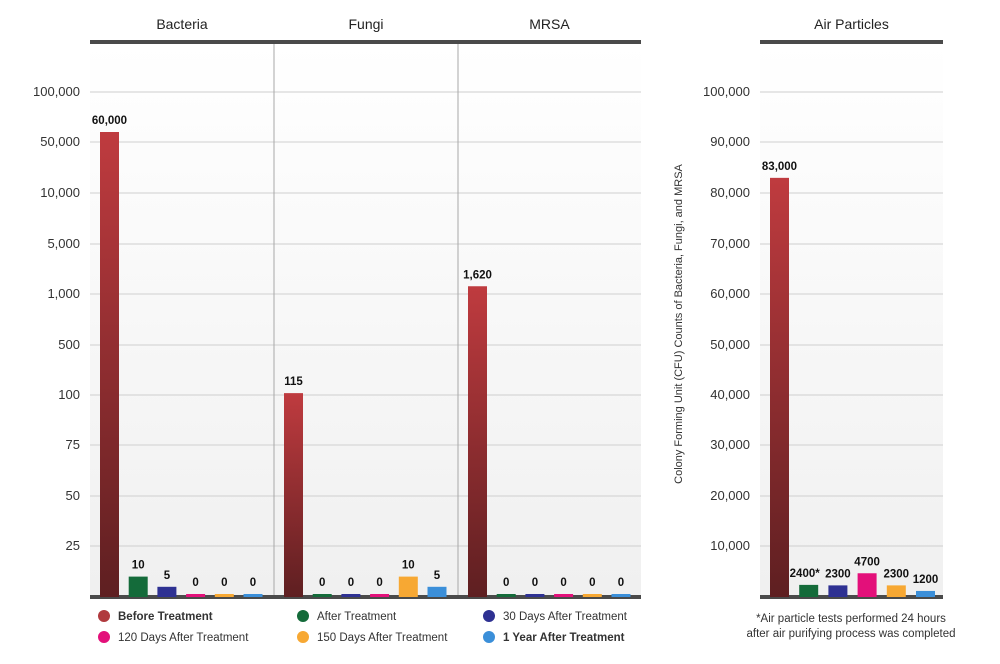 Image resolution: width=1000 pixels, height=664 pixels. I want to click on panel-title: Bacteria, so click(182, 24).